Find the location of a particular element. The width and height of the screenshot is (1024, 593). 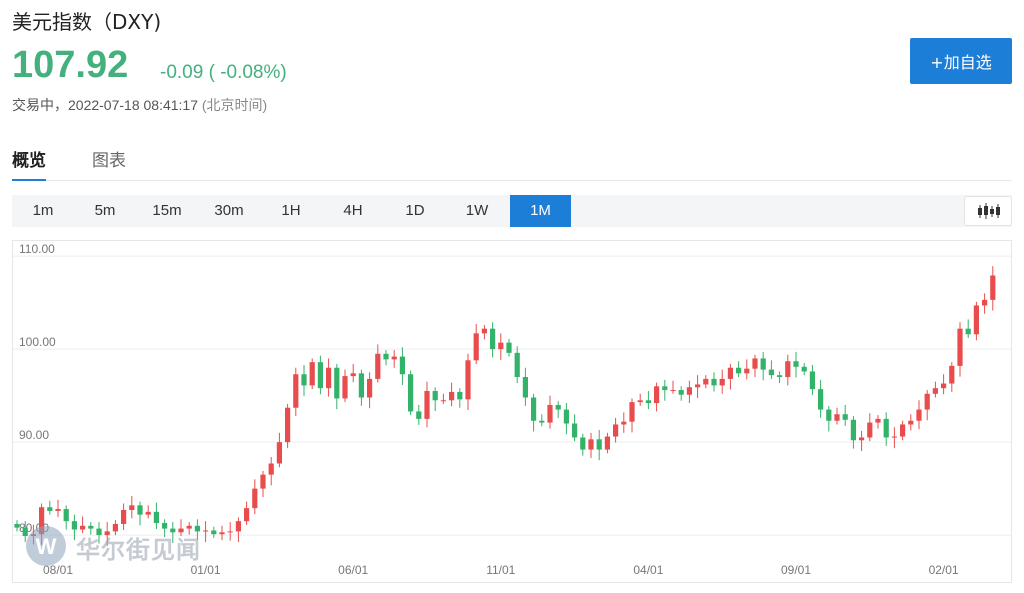

period-1w: 1W is located at coordinates (477, 210).